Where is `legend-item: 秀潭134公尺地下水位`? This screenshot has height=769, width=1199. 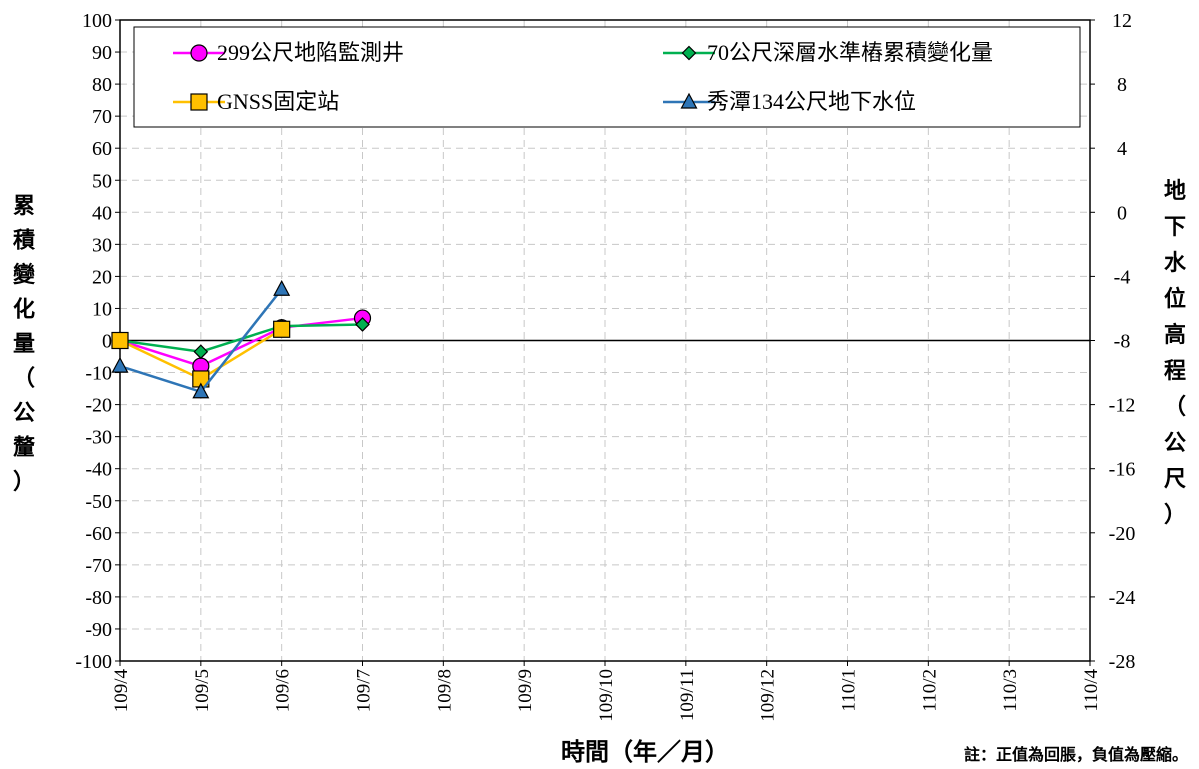 legend-item: 秀潭134公尺地下水位 is located at coordinates (789, 101).